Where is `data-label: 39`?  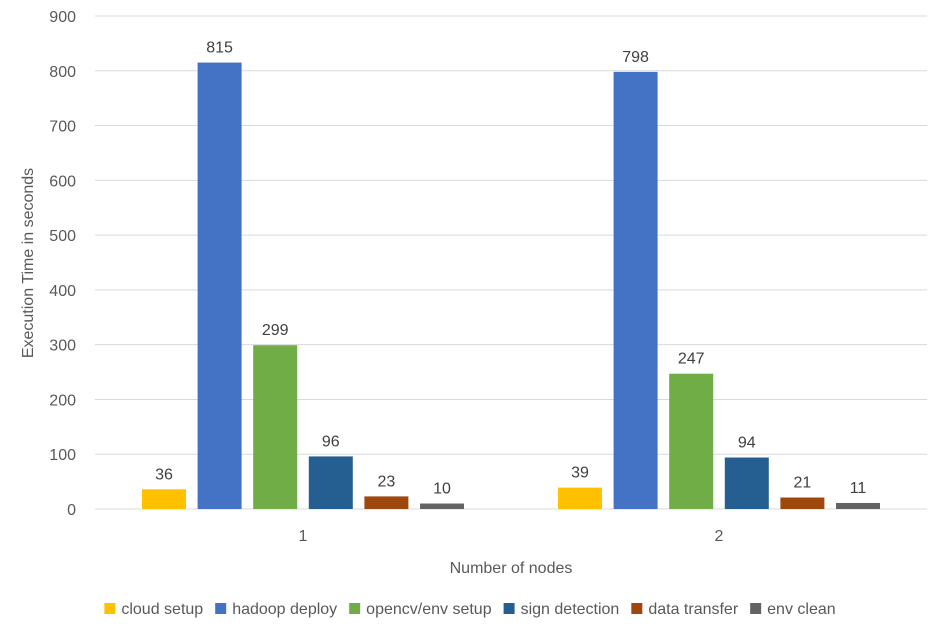 data-label: 39 is located at coordinates (580, 473).